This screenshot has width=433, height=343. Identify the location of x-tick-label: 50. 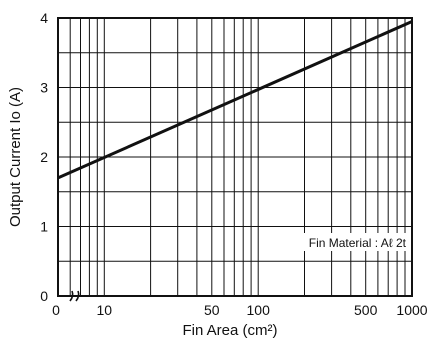
(212, 310).